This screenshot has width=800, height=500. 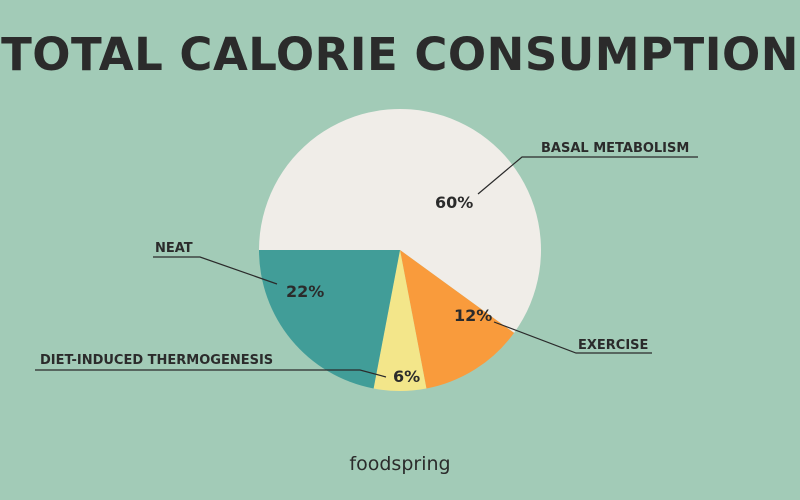 I want to click on pie-slice-diet-induced-thermogenesis, so click(x=400, y=320).